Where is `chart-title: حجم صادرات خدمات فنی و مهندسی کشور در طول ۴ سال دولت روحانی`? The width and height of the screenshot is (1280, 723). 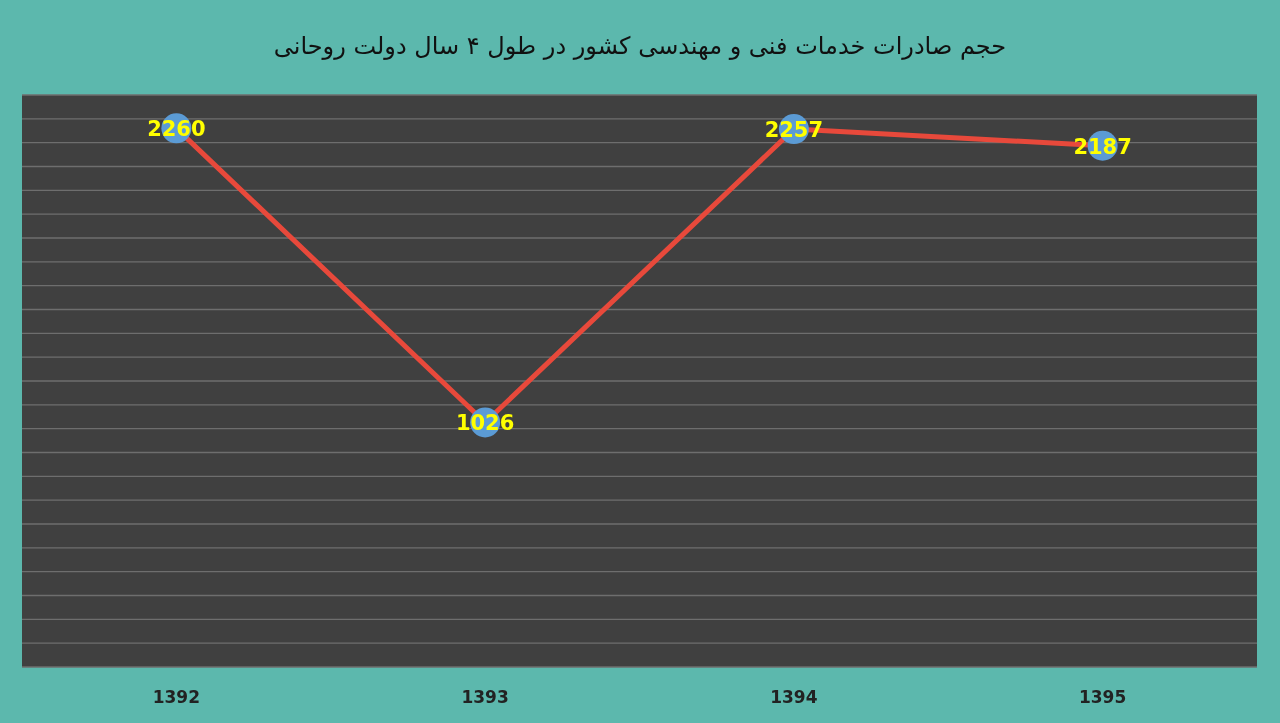 chart-title: حجم صادرات خدمات فنی و مهندسی کشور در طول ۴ سال دولت روحانی is located at coordinates (640, 46).